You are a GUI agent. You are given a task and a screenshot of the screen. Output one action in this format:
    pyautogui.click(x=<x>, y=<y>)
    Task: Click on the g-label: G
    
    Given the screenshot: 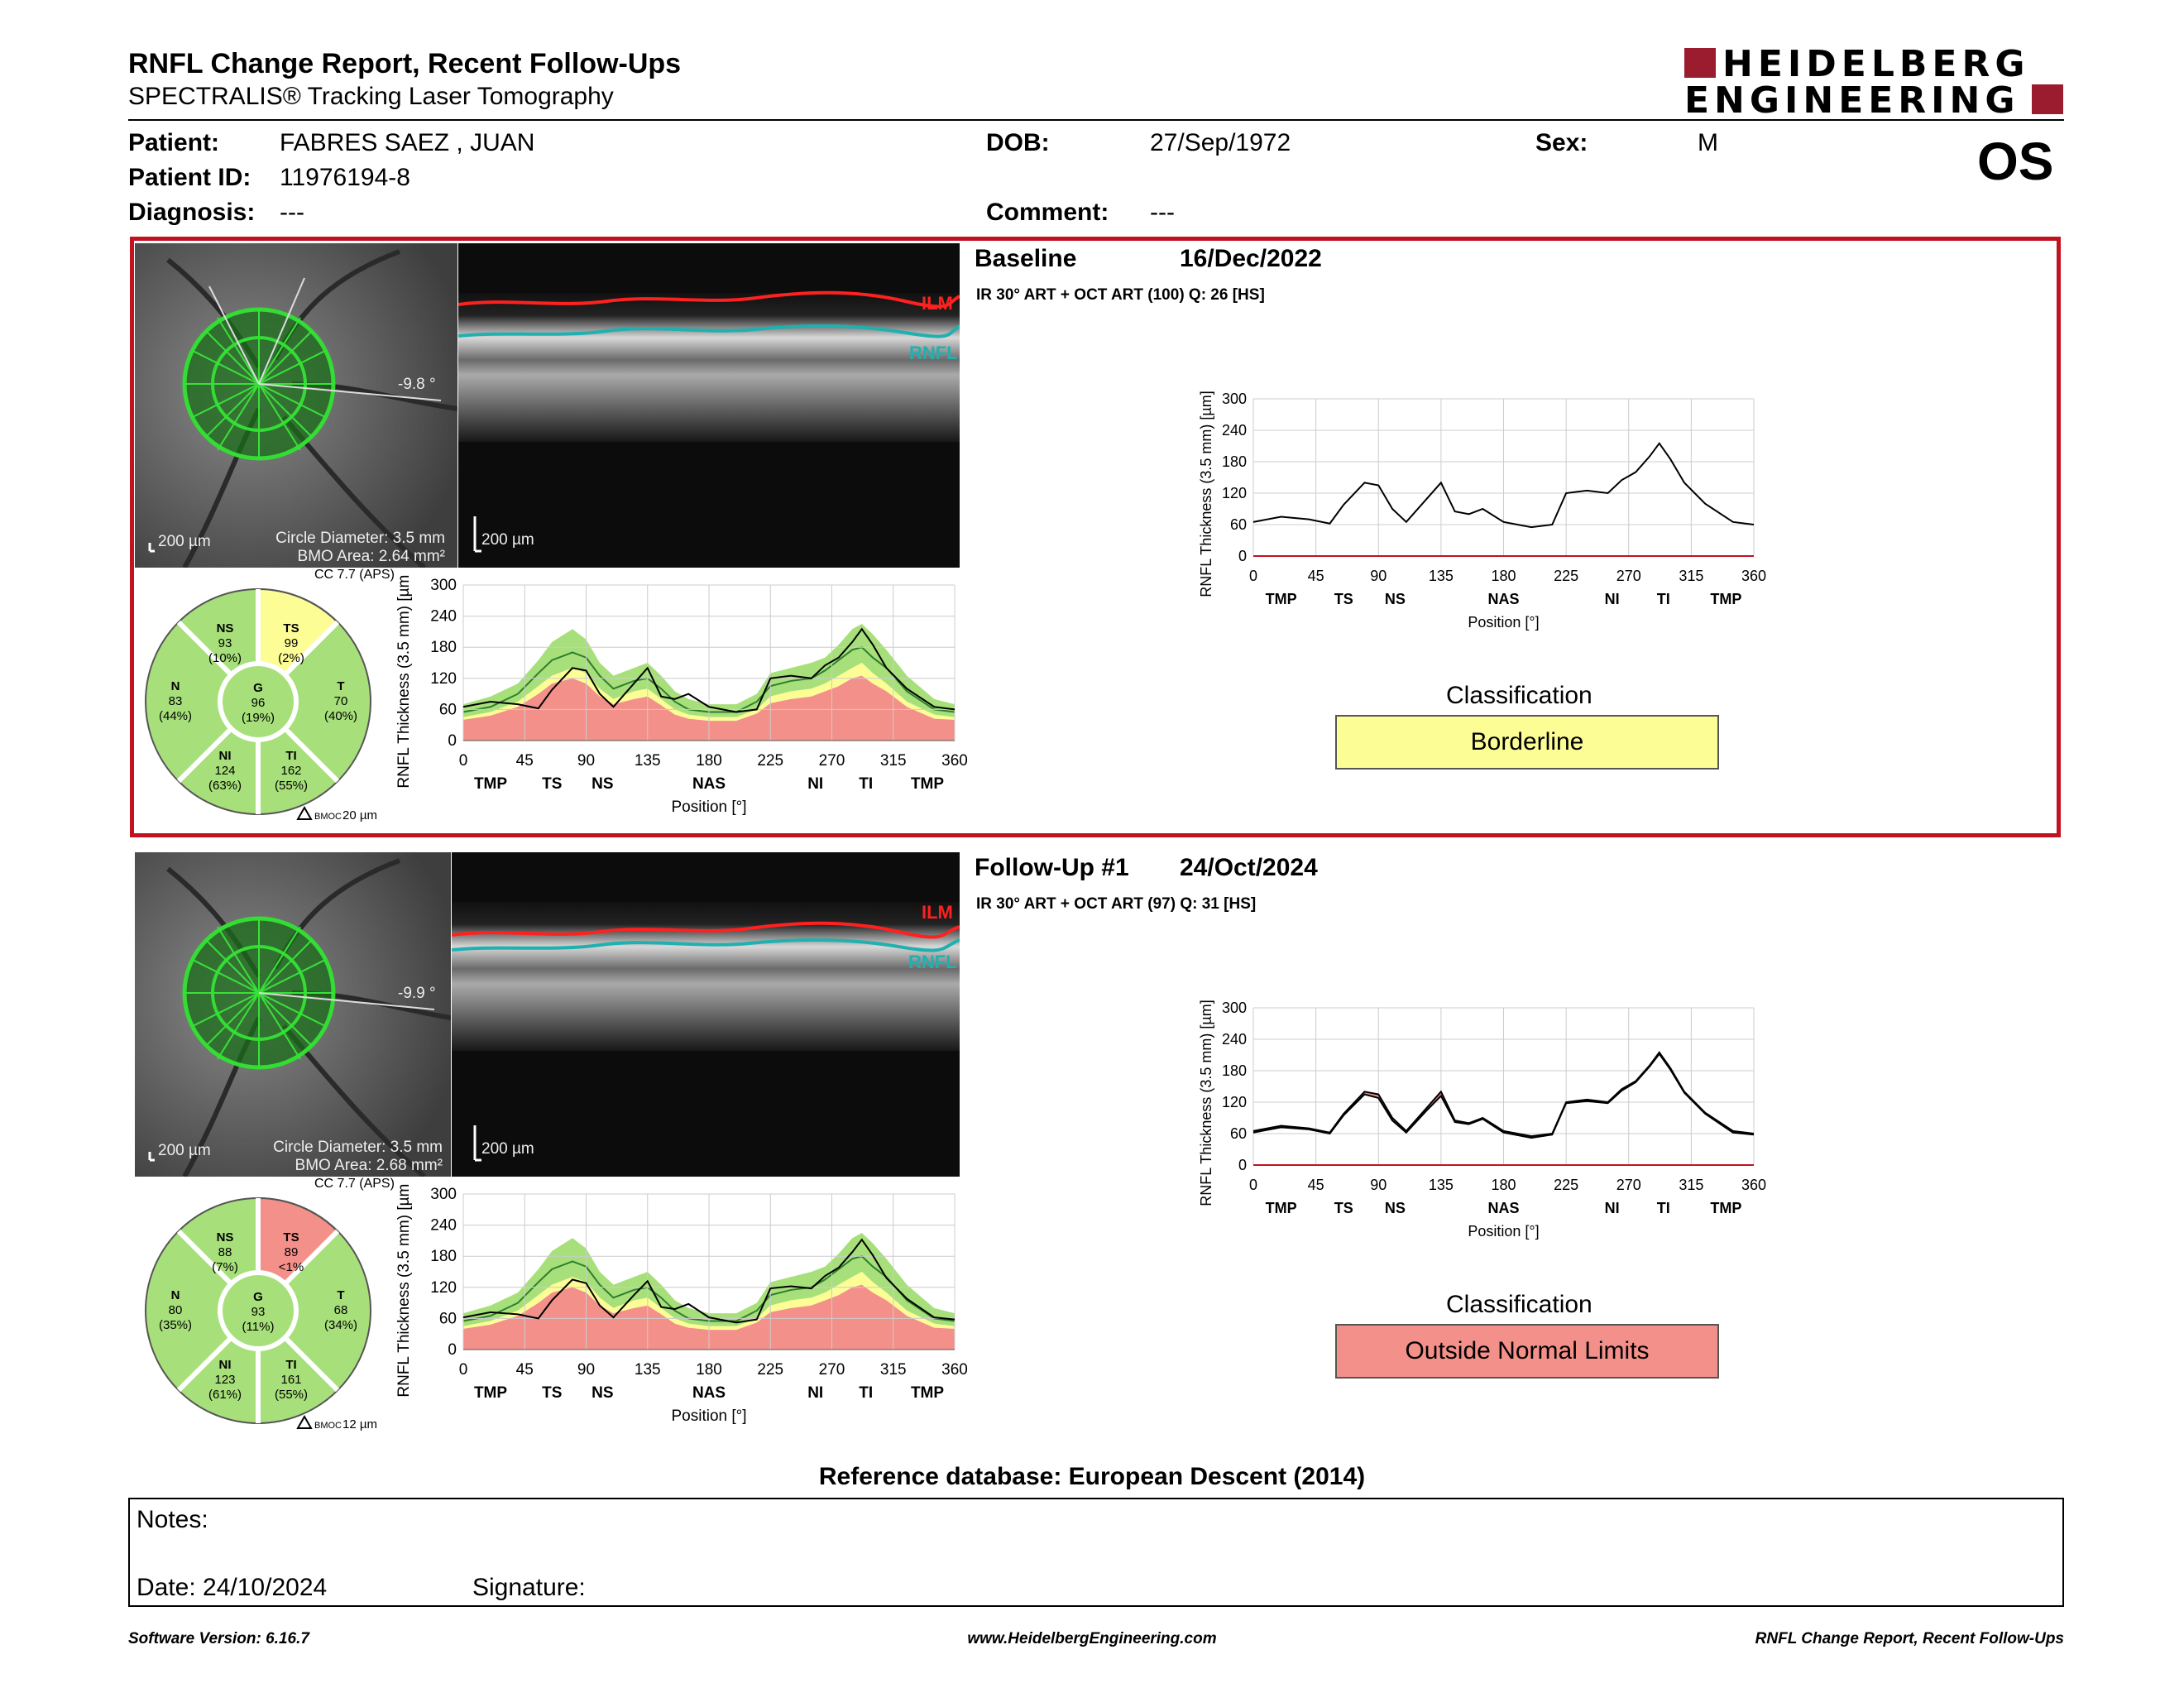 What is the action you would take?
    pyautogui.click(x=258, y=688)
    